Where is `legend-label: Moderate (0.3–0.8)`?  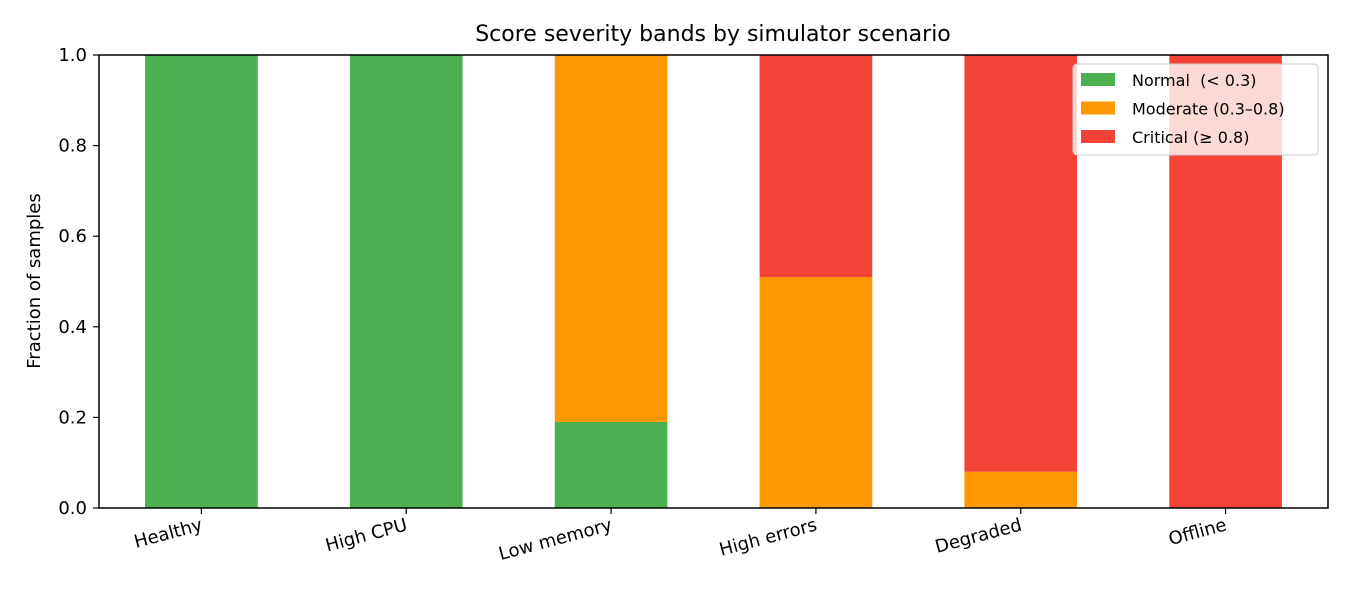
legend-label: Moderate (0.3–0.8) is located at coordinates (1208, 109).